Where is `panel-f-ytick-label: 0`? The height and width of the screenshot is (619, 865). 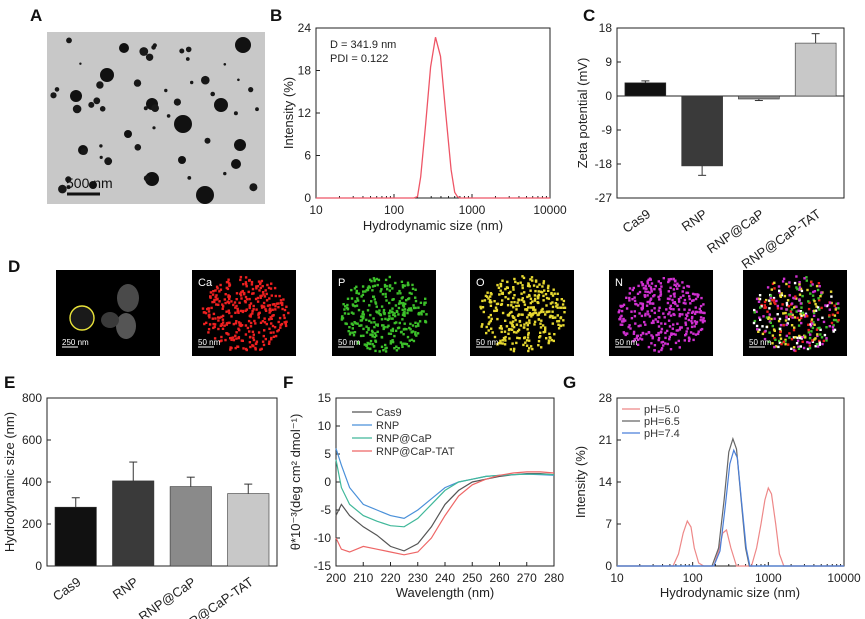
panel-f-ytick-label: 0 is located at coordinates (327, 482).